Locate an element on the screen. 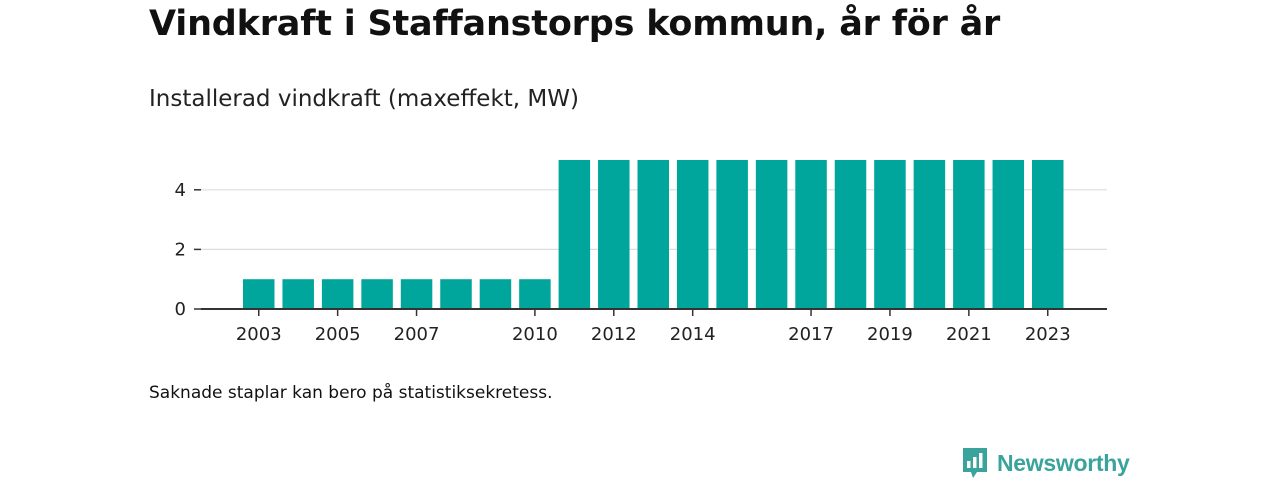 The width and height of the screenshot is (1280, 480). bar-2015 is located at coordinates (732, 234).